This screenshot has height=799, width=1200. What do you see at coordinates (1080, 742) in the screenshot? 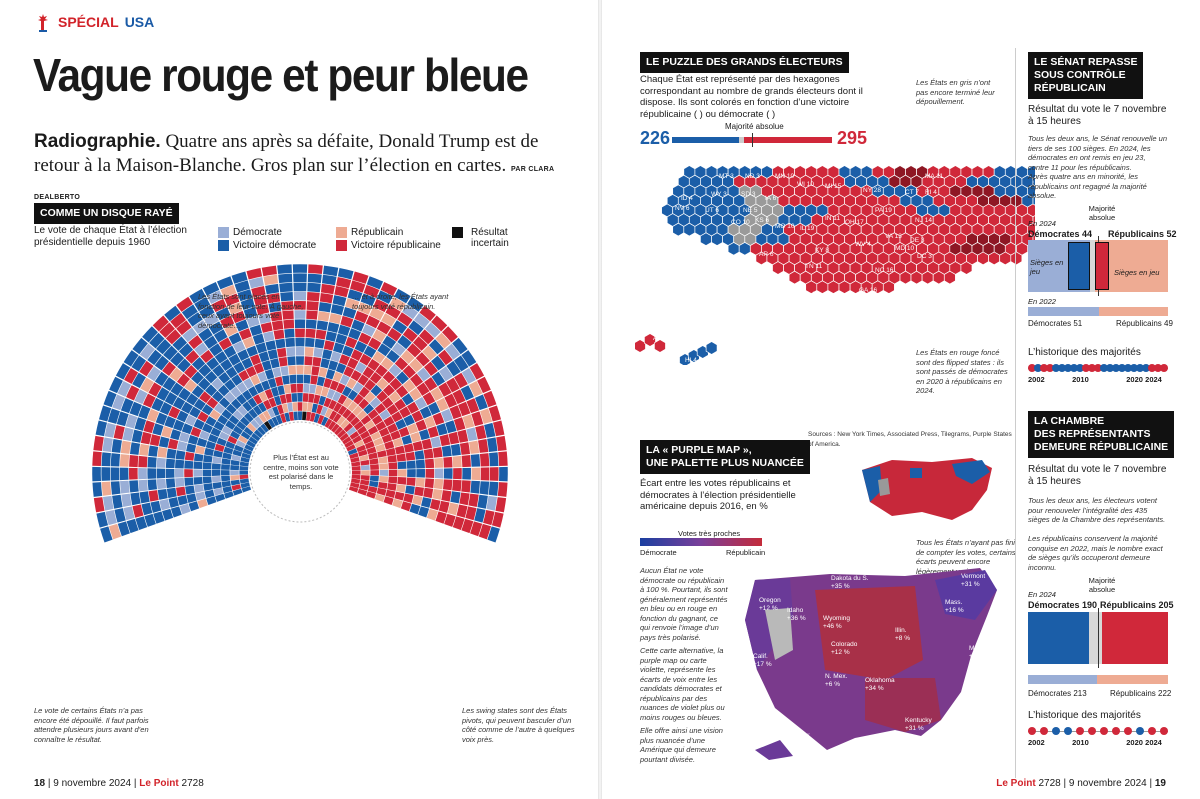
I see `history-year: 2010` at bounding box center [1080, 742].